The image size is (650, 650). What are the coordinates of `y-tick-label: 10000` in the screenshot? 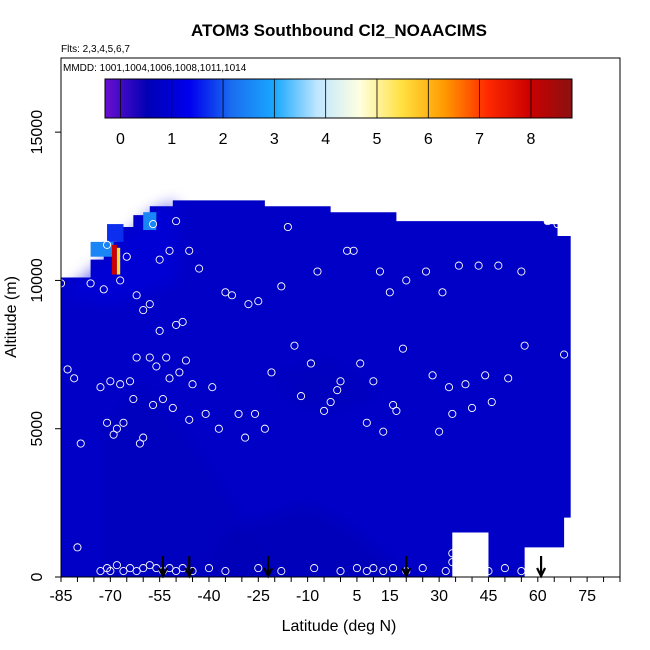 It's located at (37, 280).